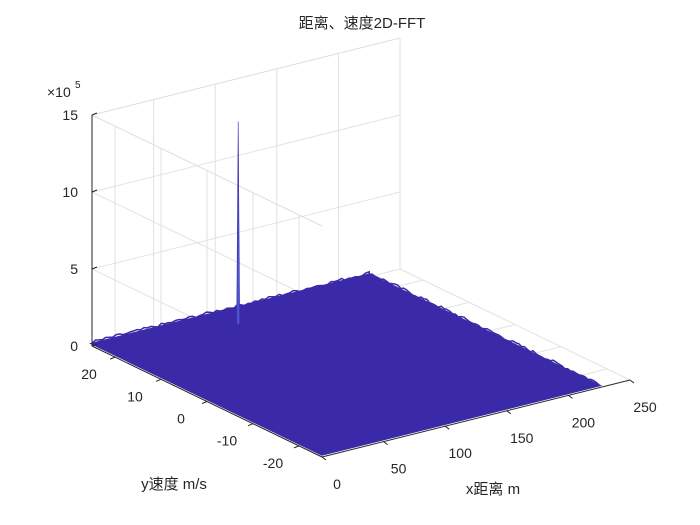 This screenshot has height=525, width=700. I want to click on z-tick-label: 5, so click(74, 269).